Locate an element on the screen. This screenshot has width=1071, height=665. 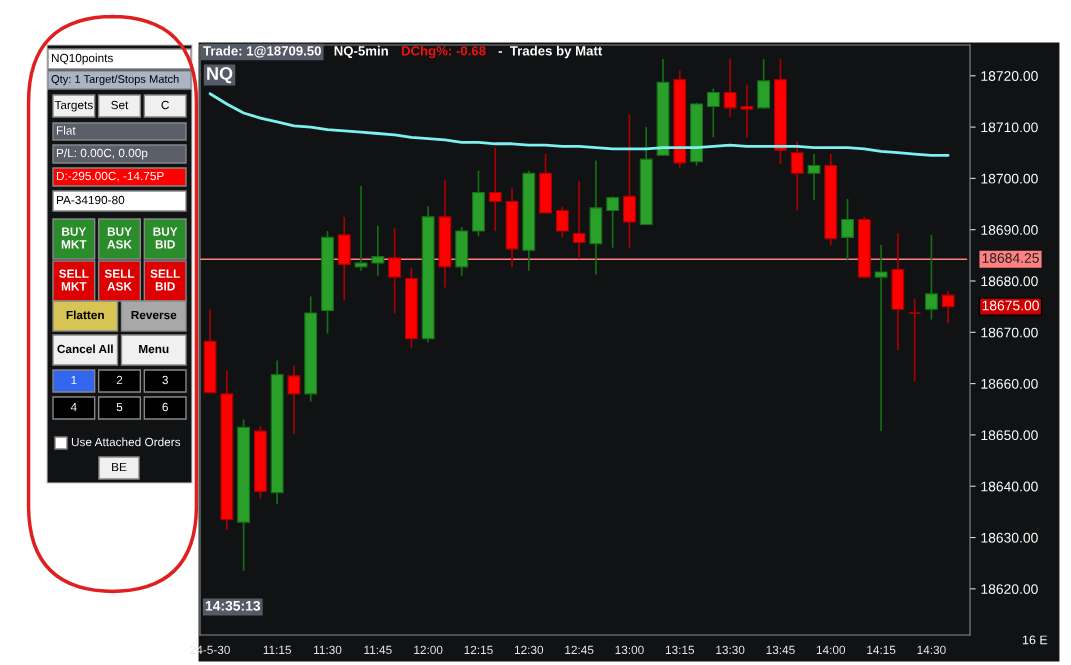
text: 3 is located at coordinates (165, 380).